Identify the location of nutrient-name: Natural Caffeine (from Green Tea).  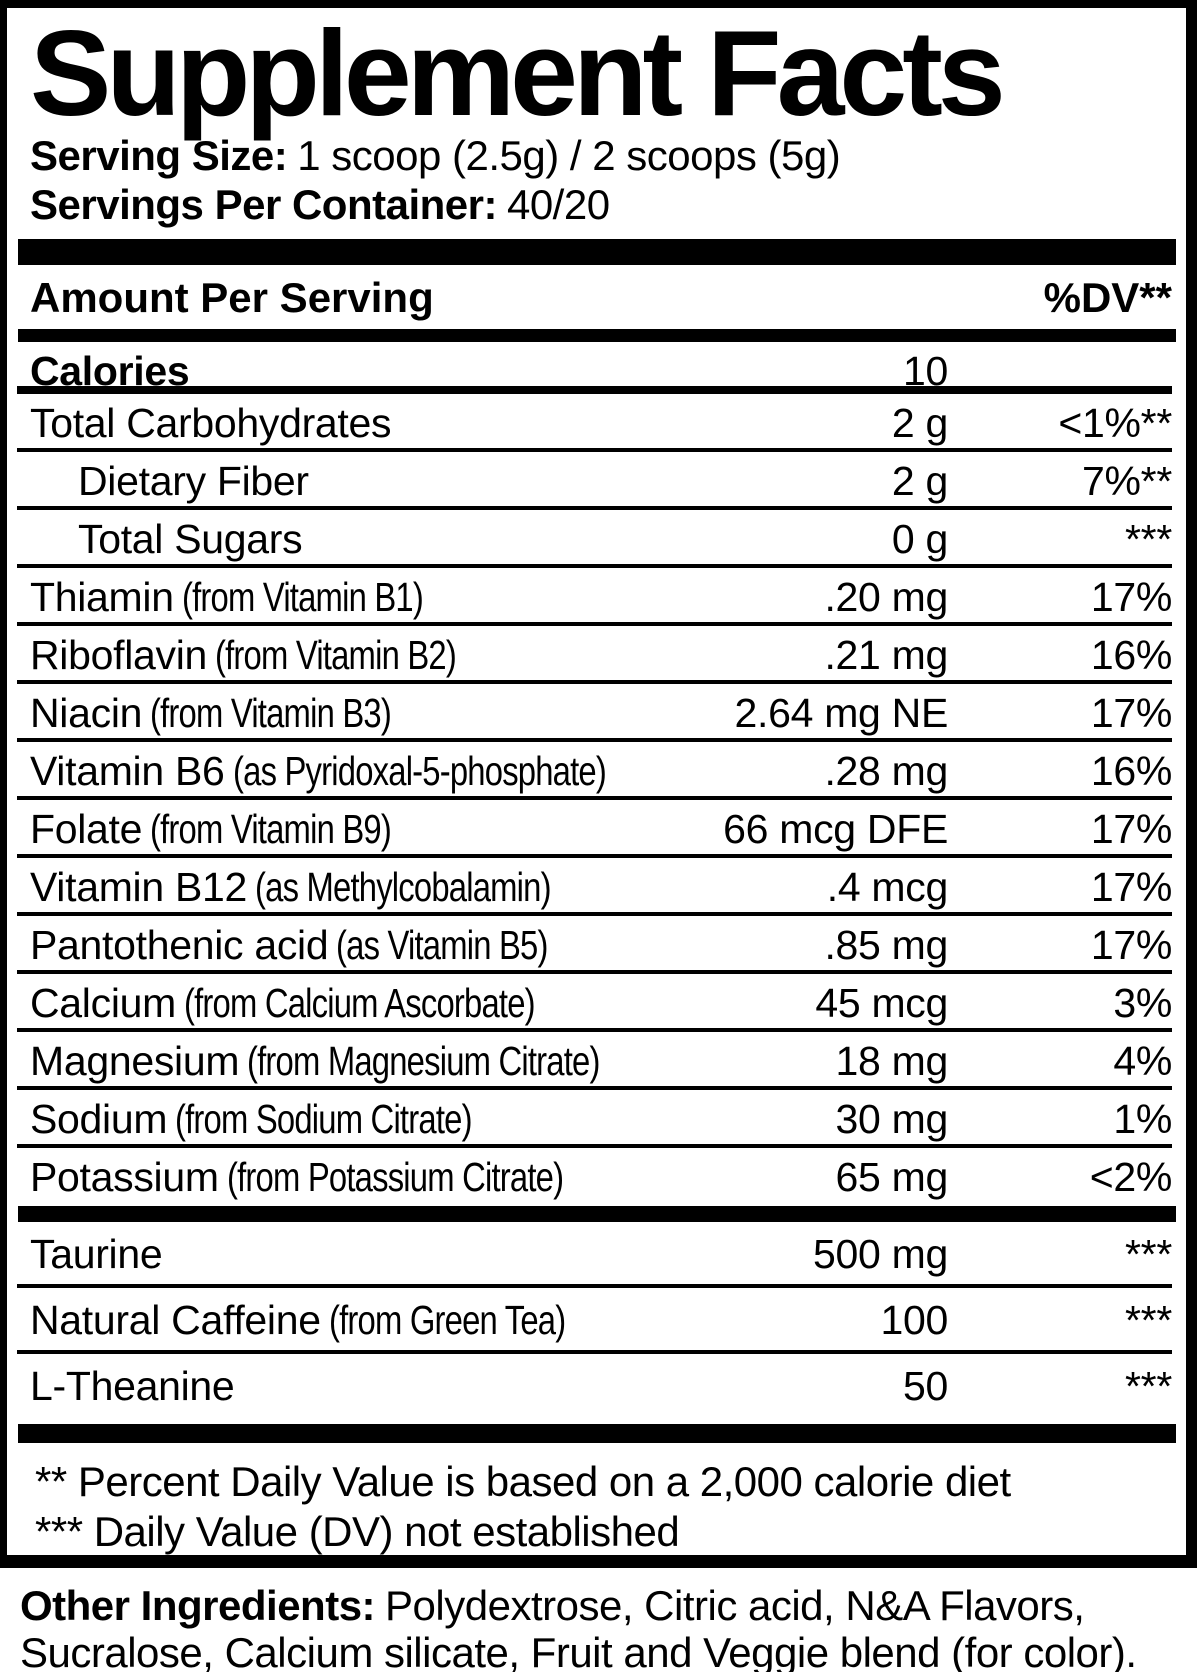
(298, 1319).